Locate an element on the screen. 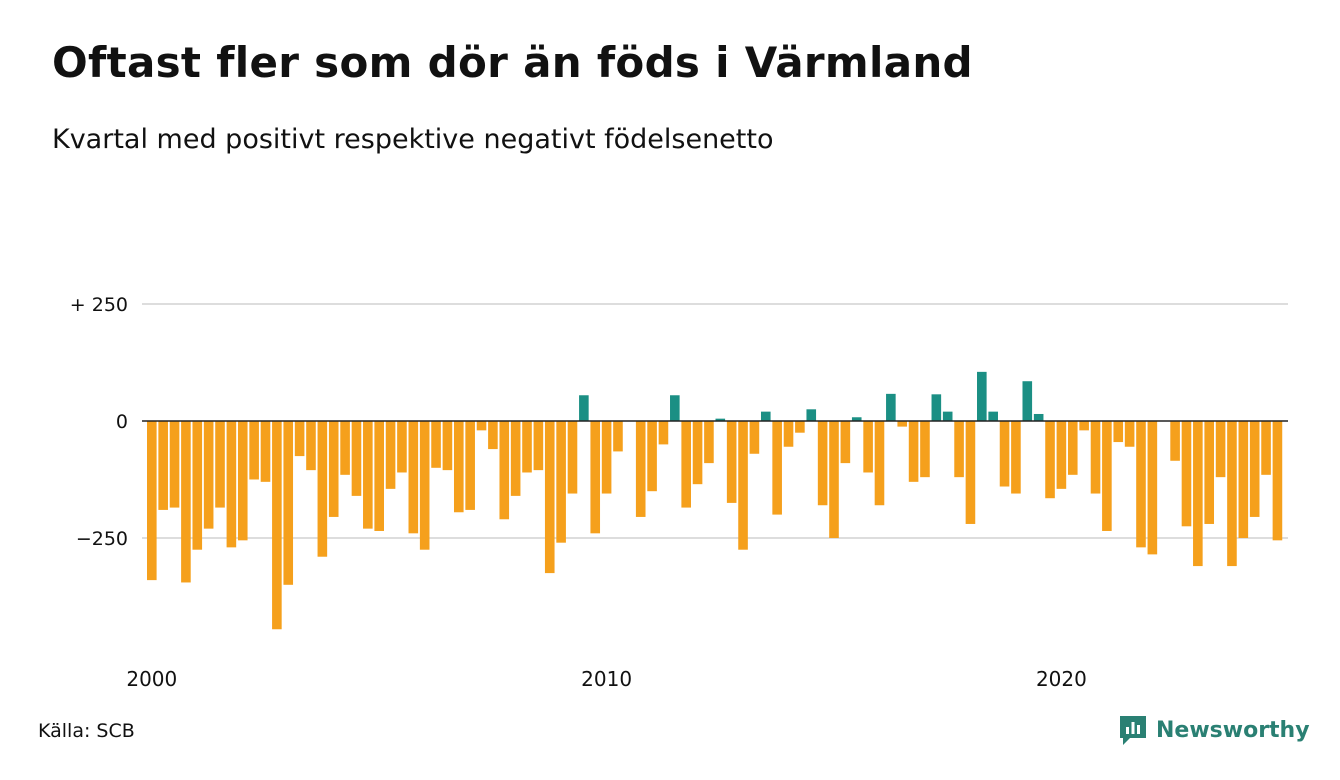 This screenshot has width=1340, height=780. x-tick-label: 2020 is located at coordinates (1061, 679).